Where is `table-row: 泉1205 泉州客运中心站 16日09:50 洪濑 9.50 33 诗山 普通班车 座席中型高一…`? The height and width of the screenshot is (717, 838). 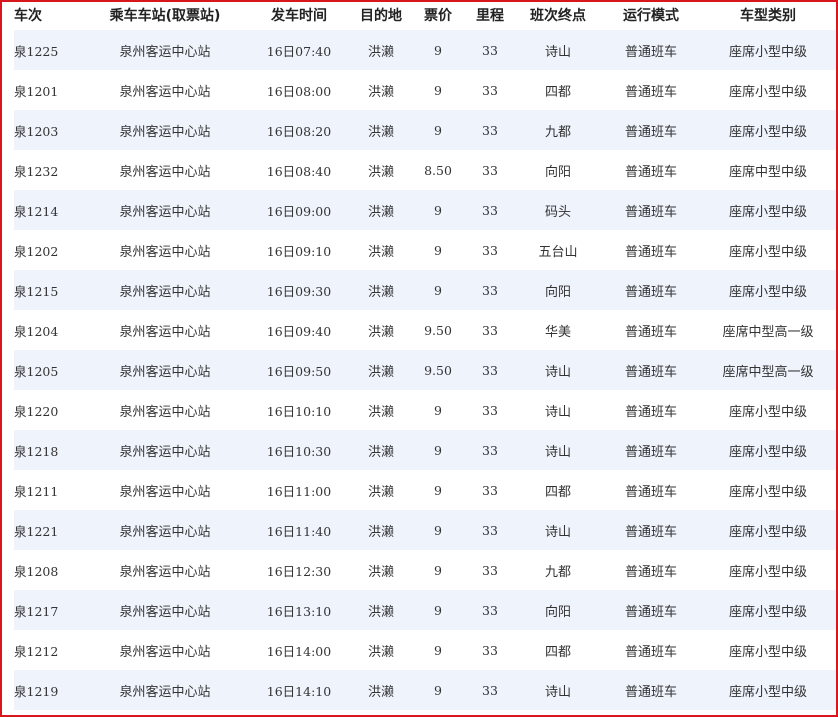
table-row: 泉1205 泉州客运中心站 16日09:50 洪濑 9.50 33 诗山 普通班车 座席中型高一… is located at coordinates (425, 370).